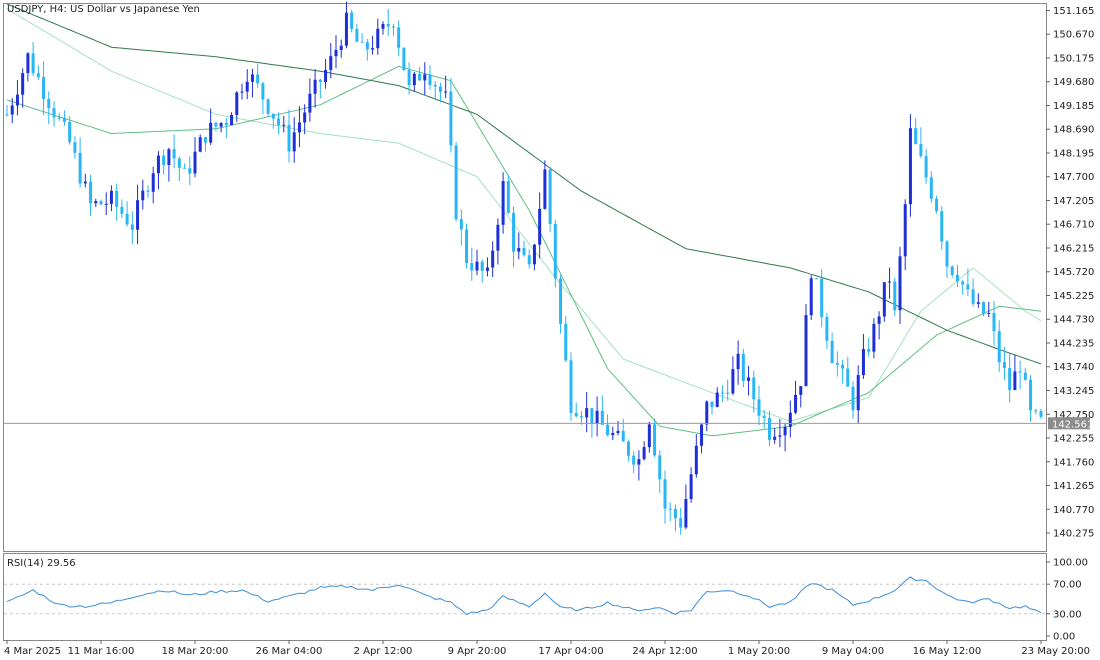 This screenshot has width=1100, height=660. What do you see at coordinates (383, 651) in the screenshot?
I see `time-tick-label: 2 Apr 12:00` at bounding box center [383, 651].